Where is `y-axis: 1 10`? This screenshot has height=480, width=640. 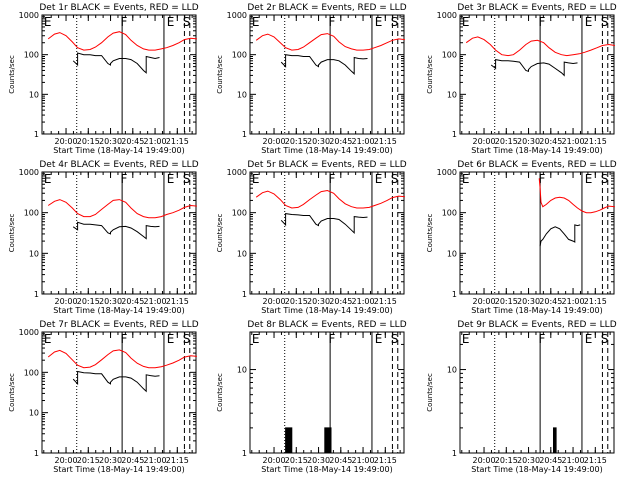
y-axis: 1 10 is located at coordinates (320, 400).